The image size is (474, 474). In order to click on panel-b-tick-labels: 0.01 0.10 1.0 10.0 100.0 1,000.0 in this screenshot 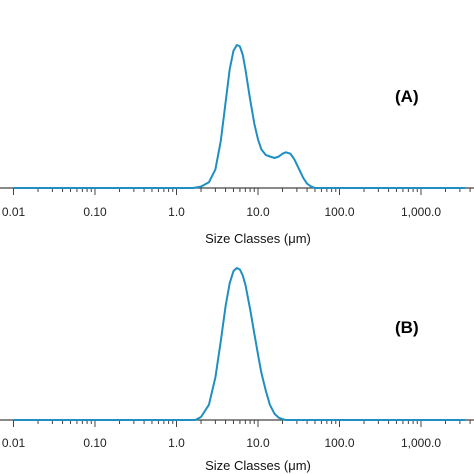, I will do `click(222, 443)`.